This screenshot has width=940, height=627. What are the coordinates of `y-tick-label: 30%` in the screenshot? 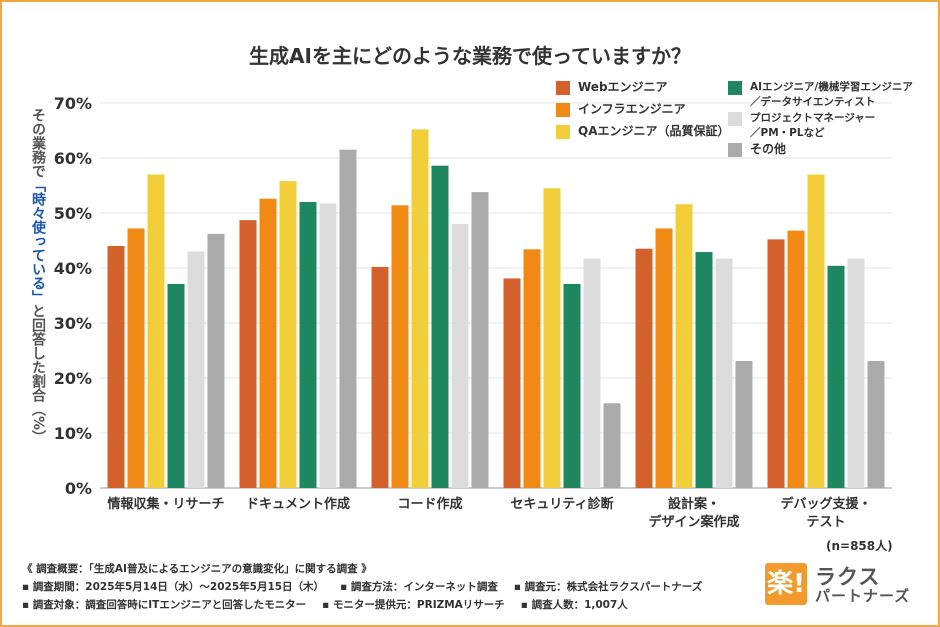 It's located at (73, 323).